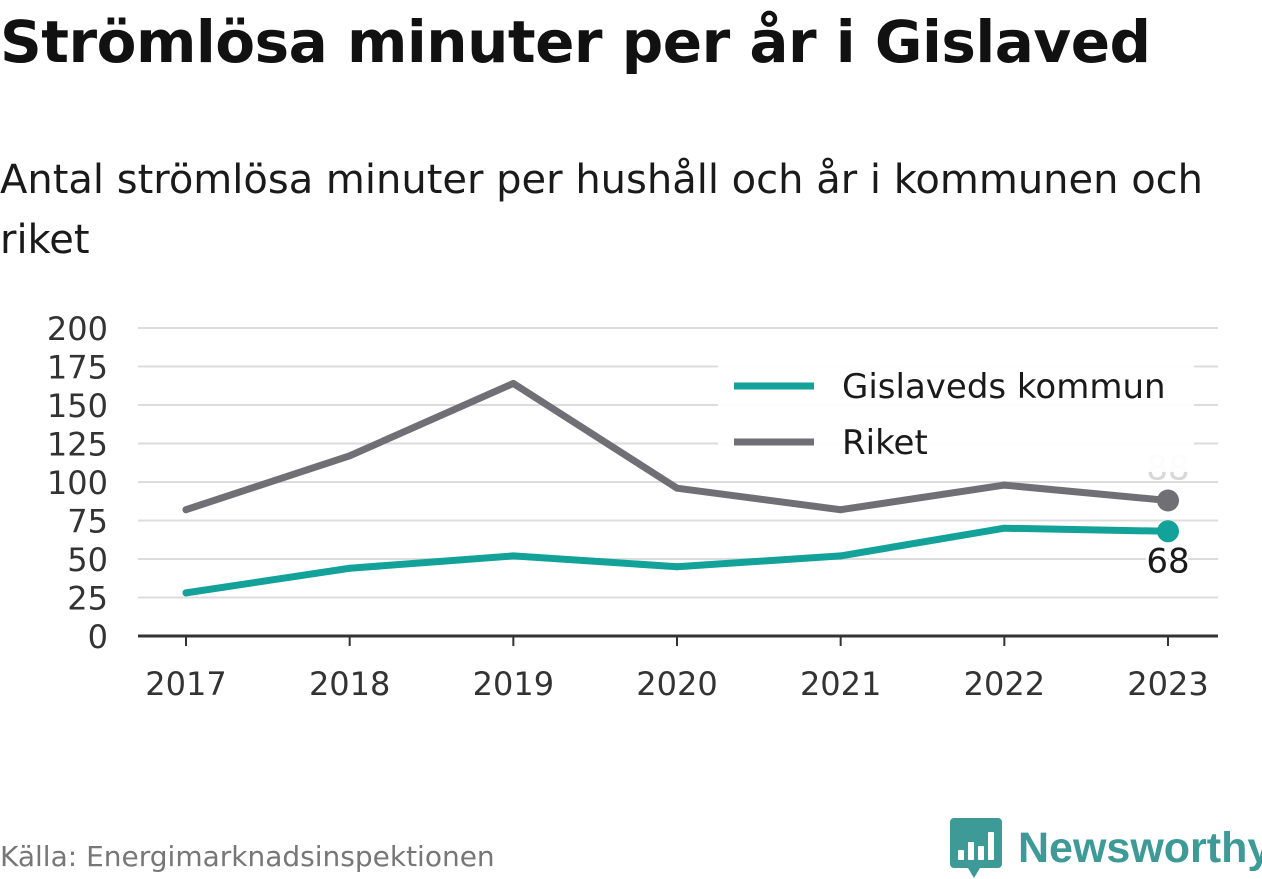 This screenshot has width=1262, height=879. What do you see at coordinates (77, 445) in the screenshot?
I see `y-tick-label: 125` at bounding box center [77, 445].